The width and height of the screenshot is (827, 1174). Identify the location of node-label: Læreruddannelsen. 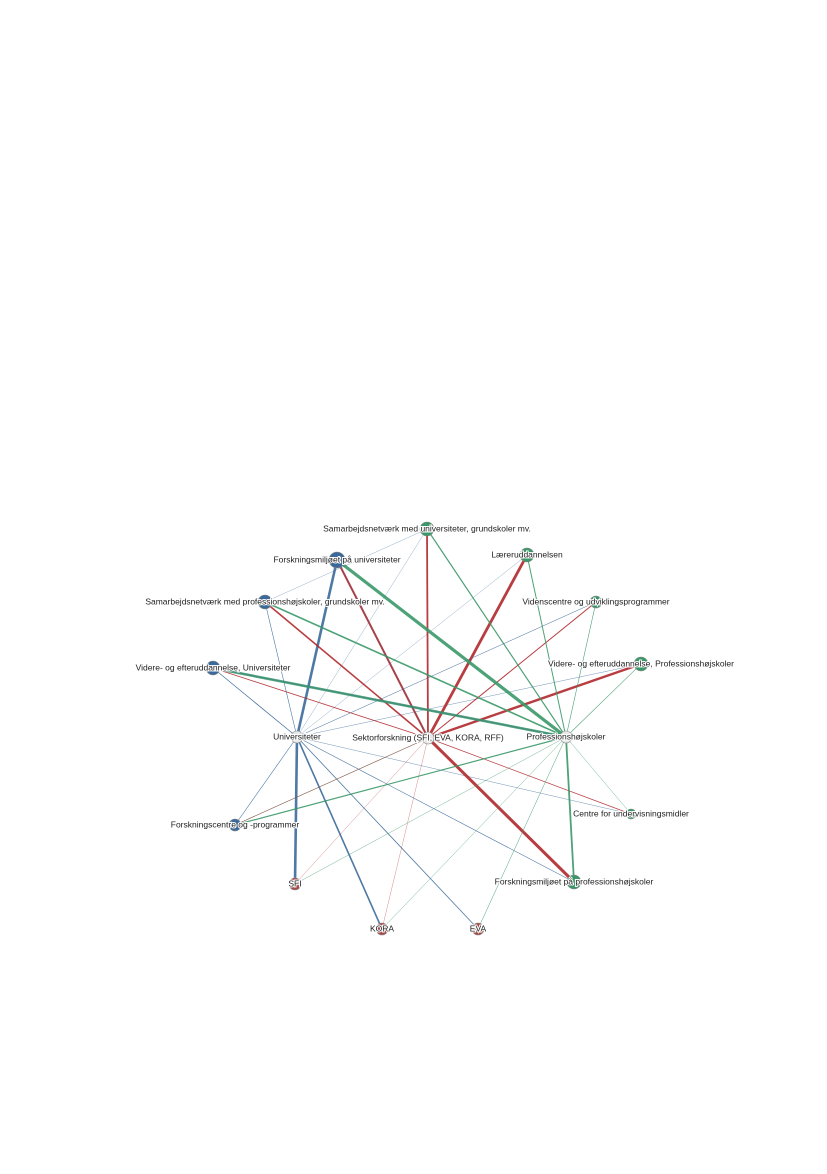
(527, 554).